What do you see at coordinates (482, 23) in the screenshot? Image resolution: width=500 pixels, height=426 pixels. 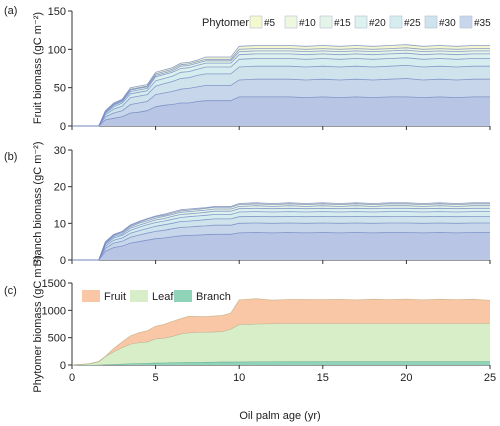 I see `legend-label-phytomer-35: #35` at bounding box center [482, 23].